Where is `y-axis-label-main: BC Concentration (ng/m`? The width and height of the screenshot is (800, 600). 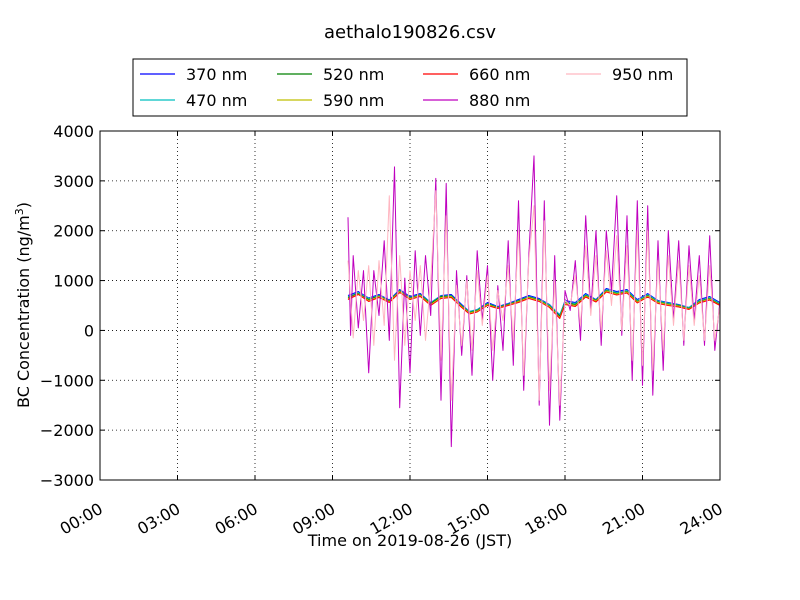
y-axis-label-main: BC Concentration (ng/m is located at coordinates (23, 311).